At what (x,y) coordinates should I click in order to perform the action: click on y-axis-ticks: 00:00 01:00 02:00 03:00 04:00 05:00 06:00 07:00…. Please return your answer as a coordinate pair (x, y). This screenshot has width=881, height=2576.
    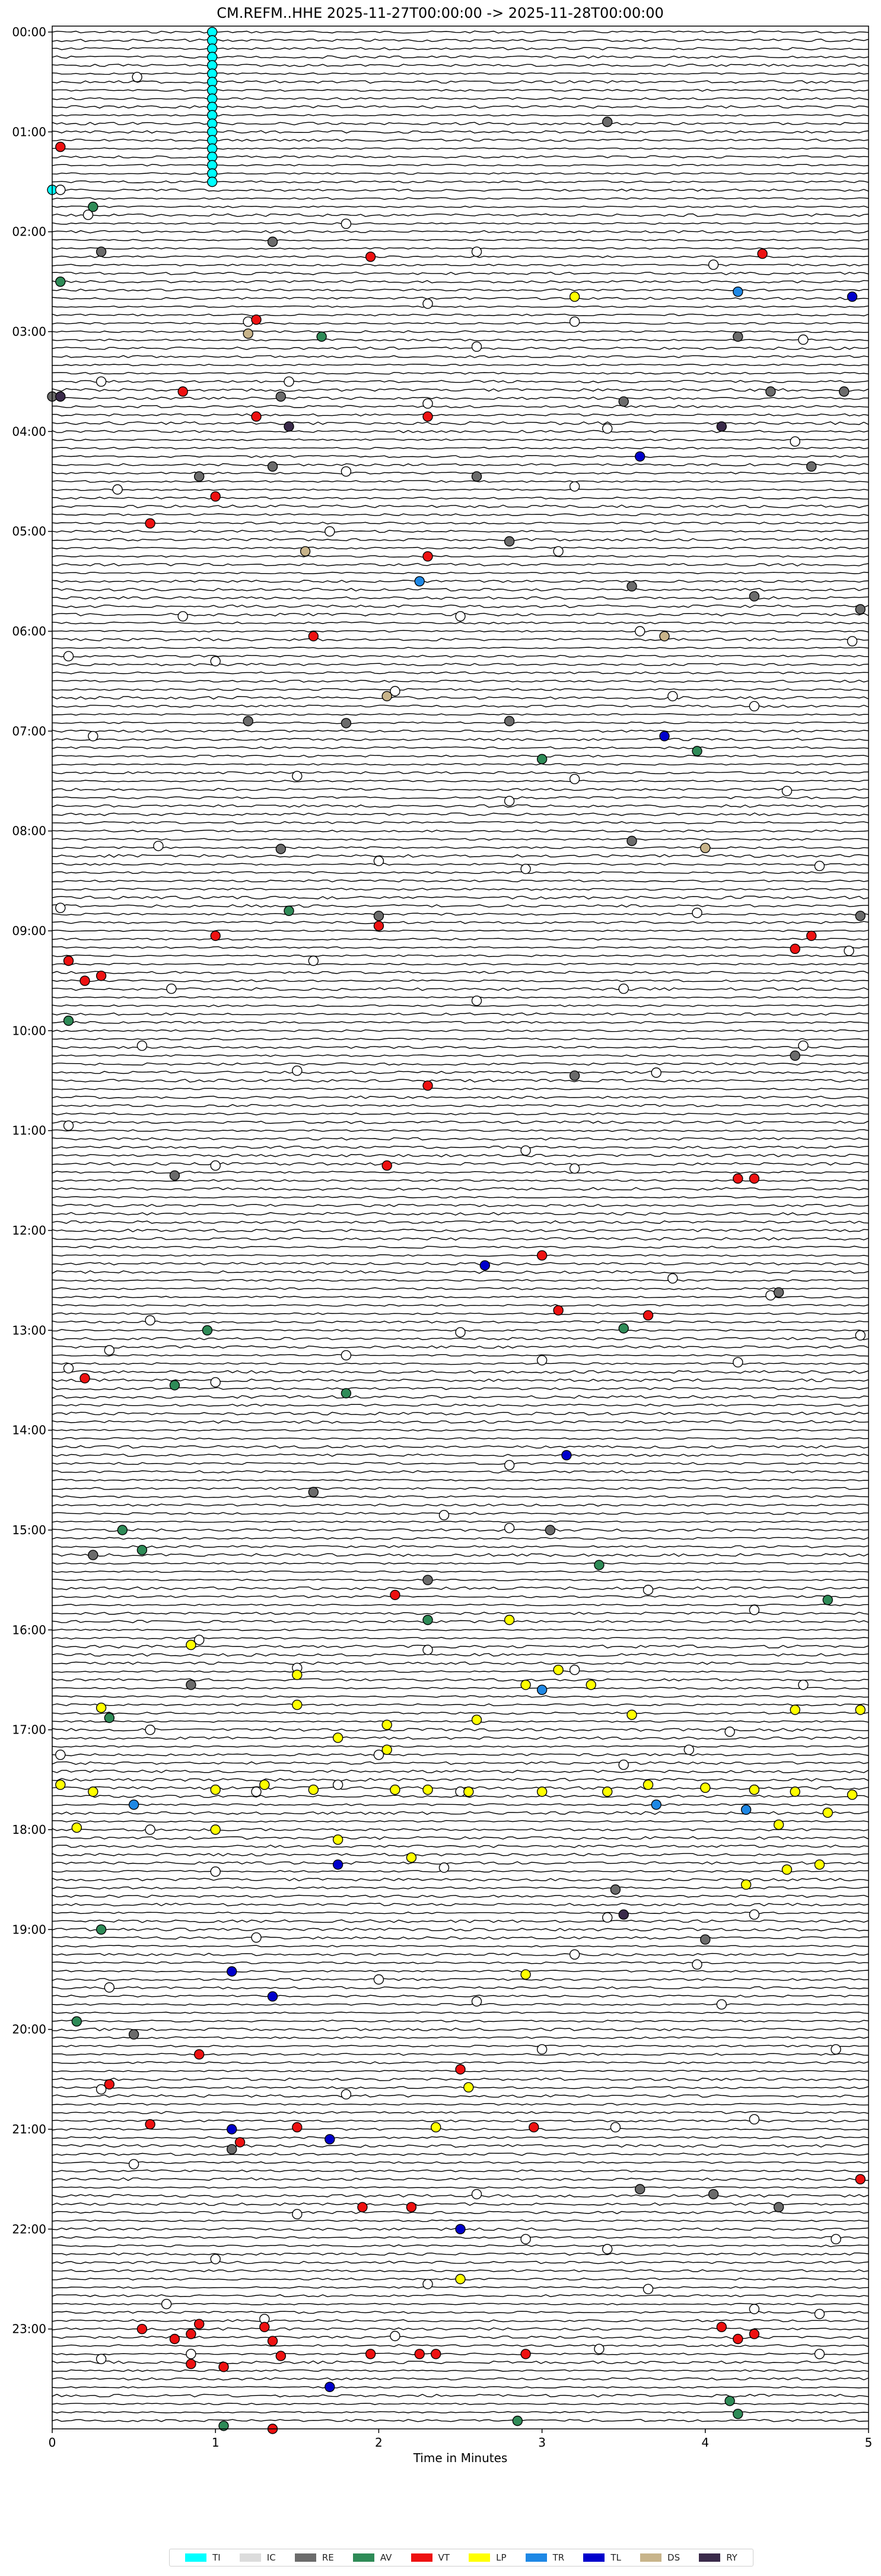
    Looking at the image, I should click on (32, 1180).